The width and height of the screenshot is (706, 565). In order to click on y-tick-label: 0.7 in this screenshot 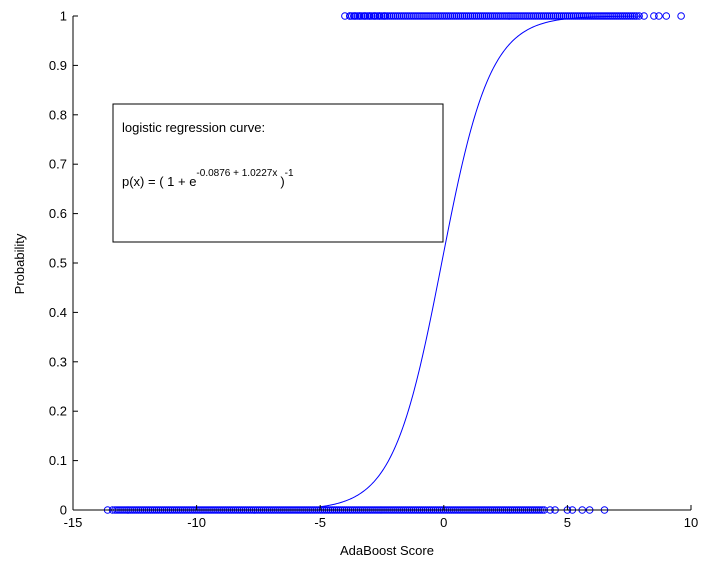, I will do `click(58, 164)`.